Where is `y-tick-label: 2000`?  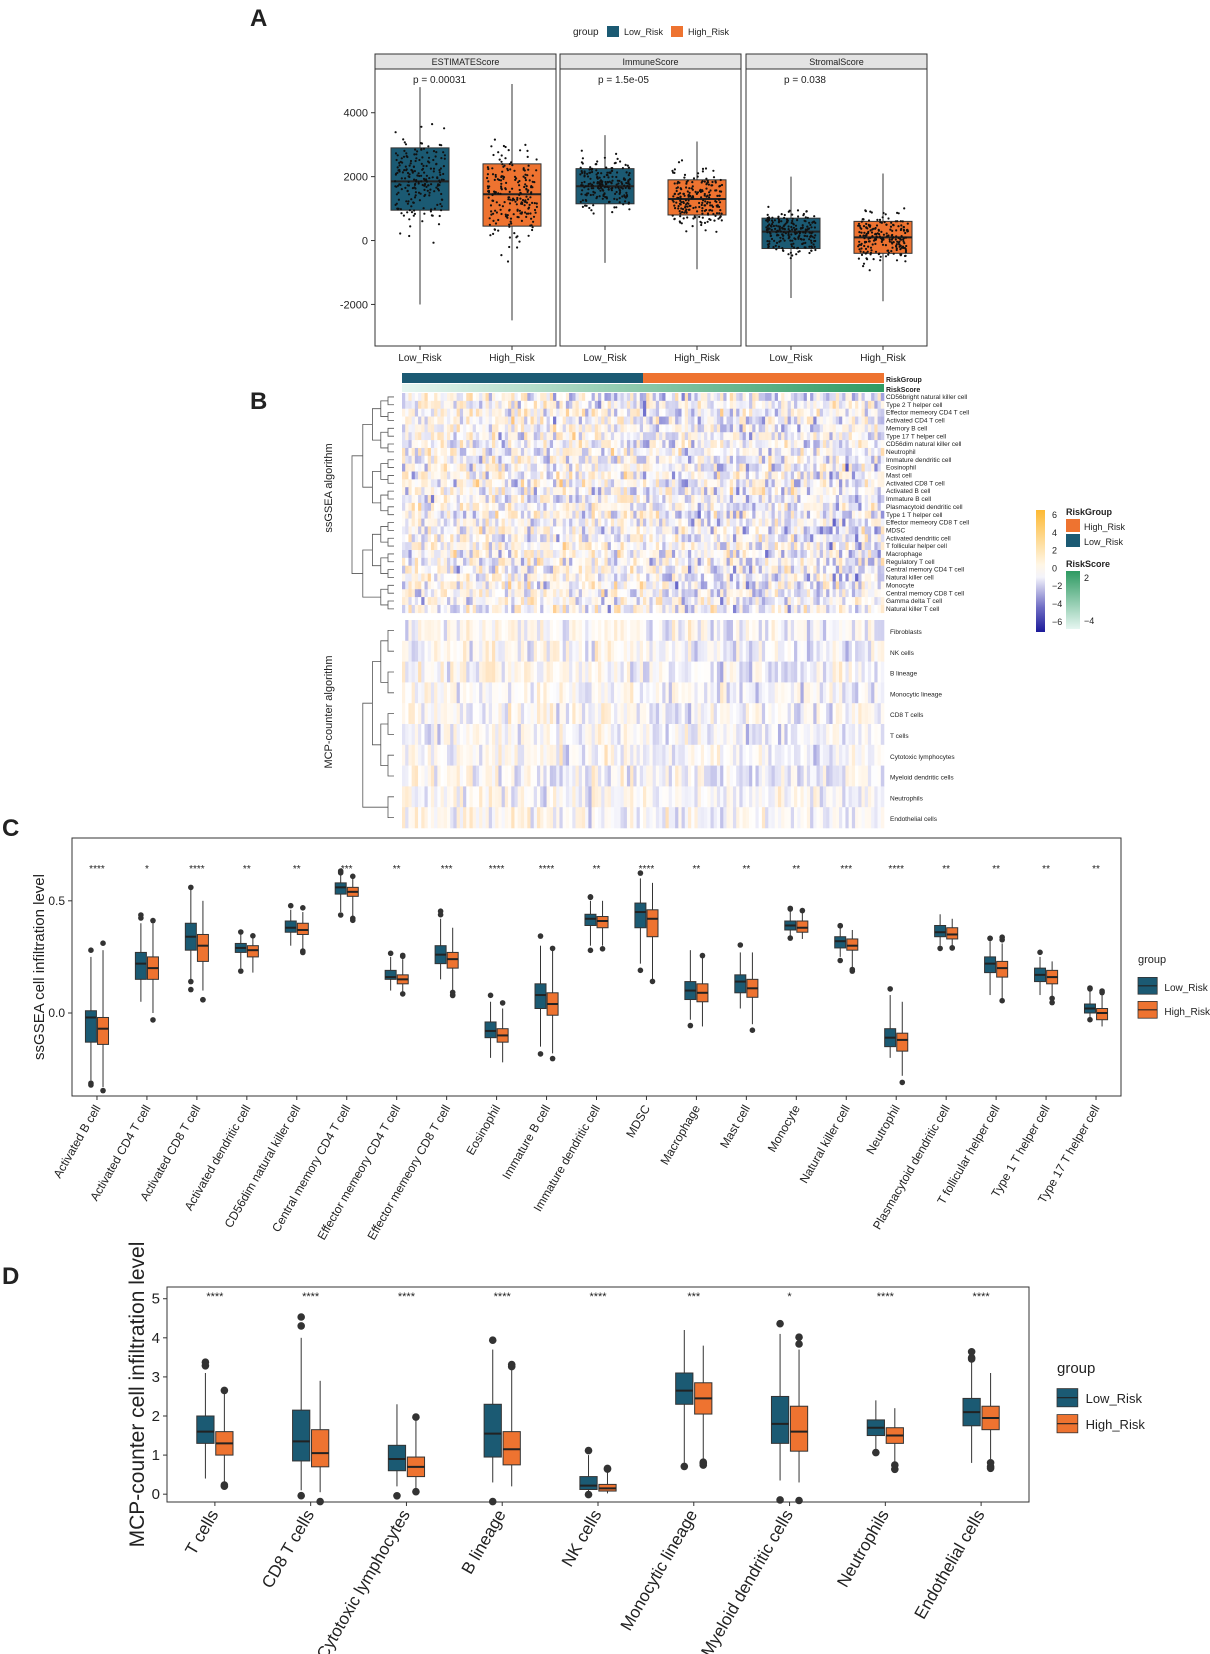
y-tick-label: 2000 is located at coordinates (356, 178).